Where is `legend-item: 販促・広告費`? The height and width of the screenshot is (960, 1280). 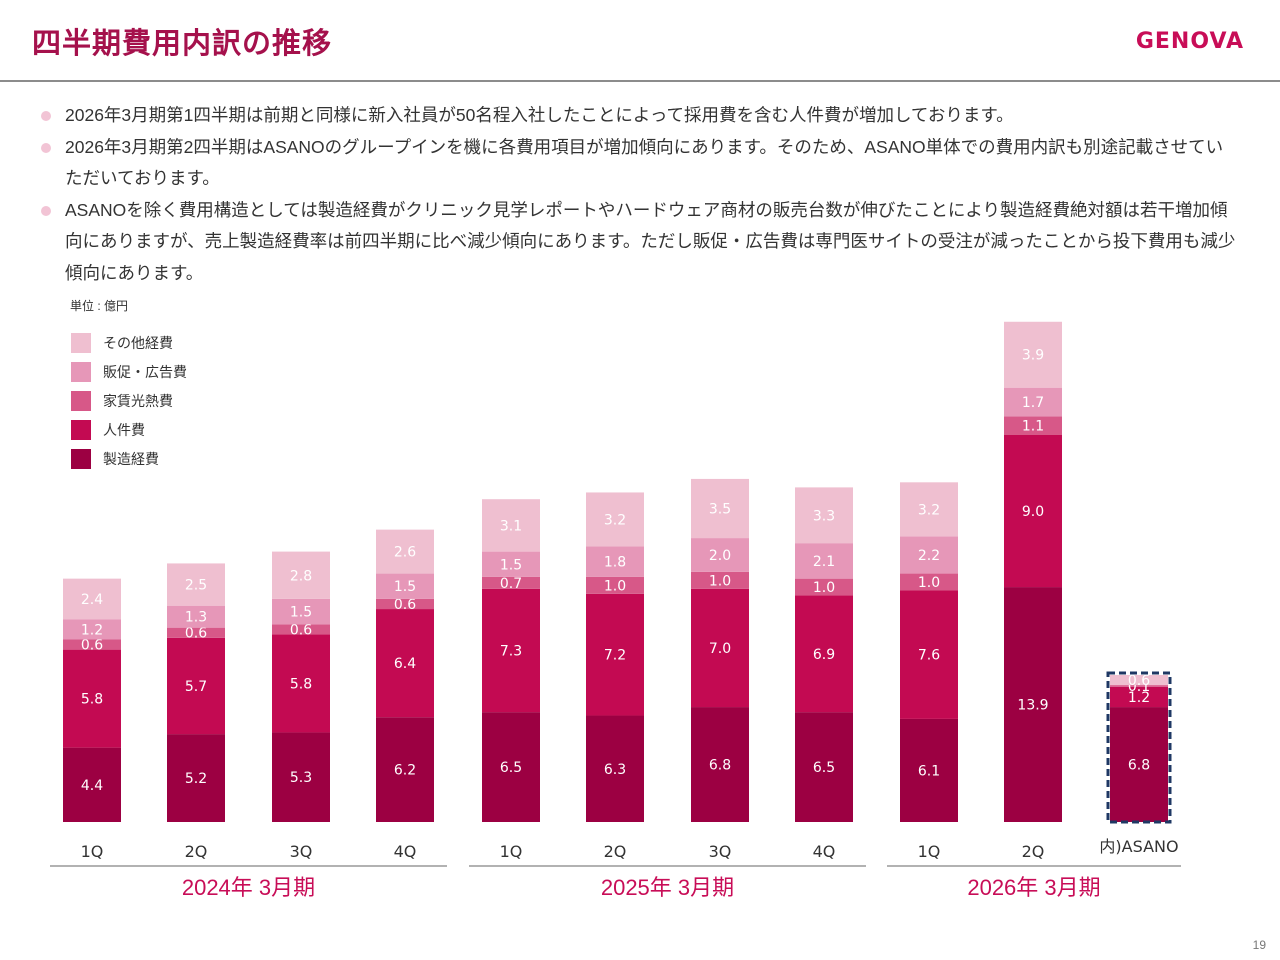
legend-item: 販促・広告費 is located at coordinates (129, 371).